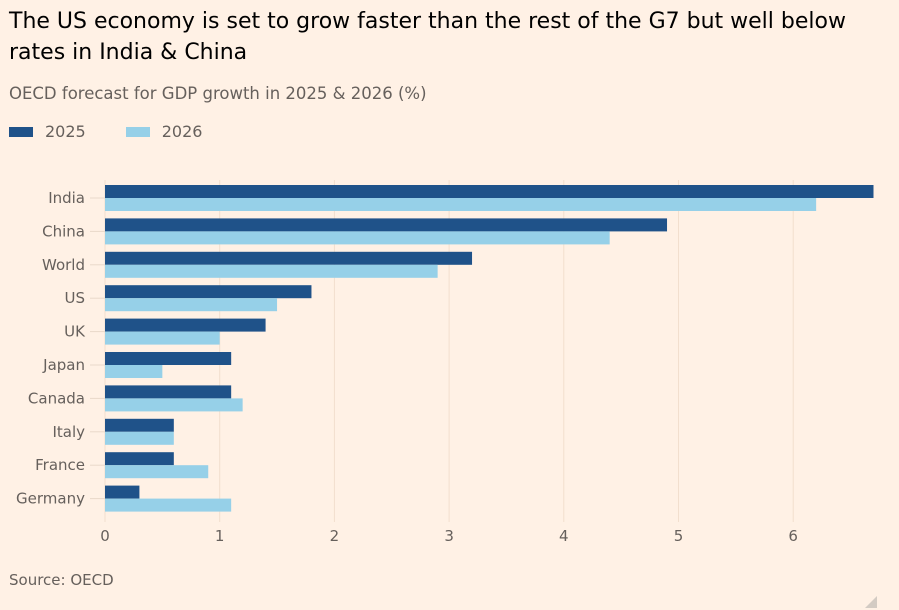 This screenshot has height=610, width=899. I want to click on legend-label-2026: 2026, so click(182, 131).